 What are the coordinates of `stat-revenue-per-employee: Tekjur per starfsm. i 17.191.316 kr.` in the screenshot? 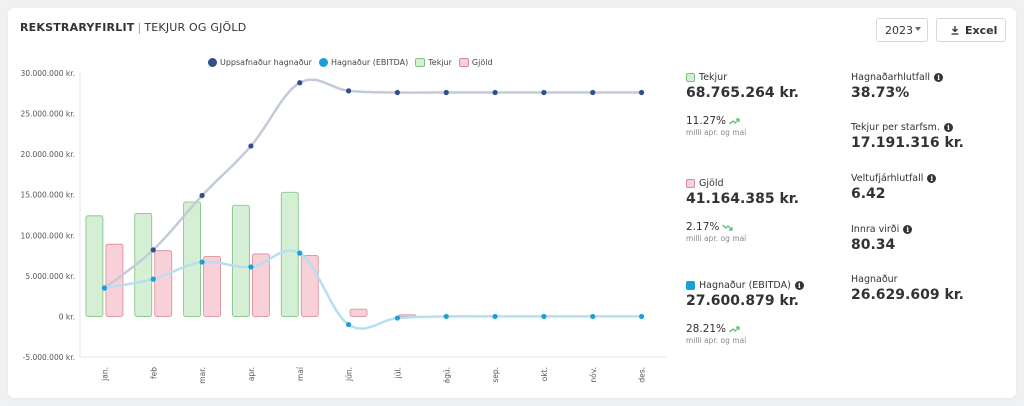 It's located at (907, 136).